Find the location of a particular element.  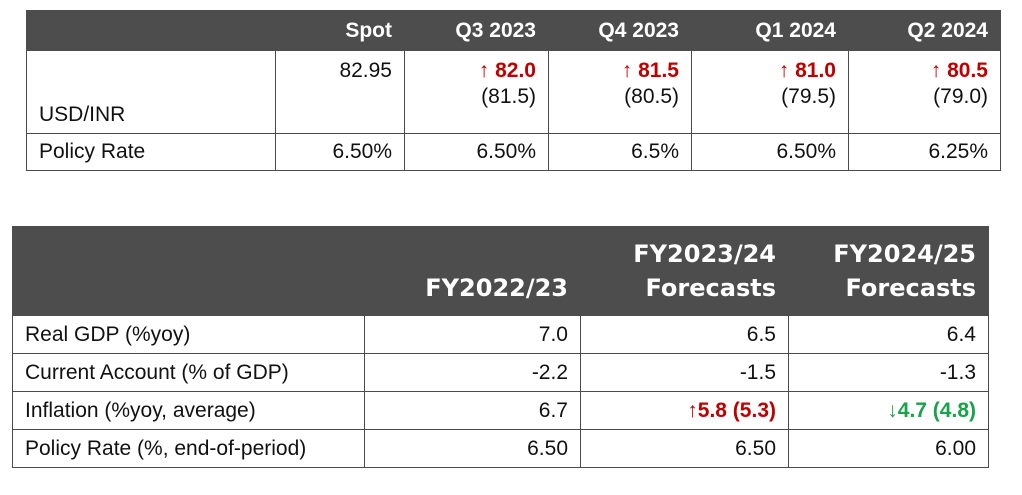

cell-fy2023-24: 6.50 is located at coordinates (684, 448).